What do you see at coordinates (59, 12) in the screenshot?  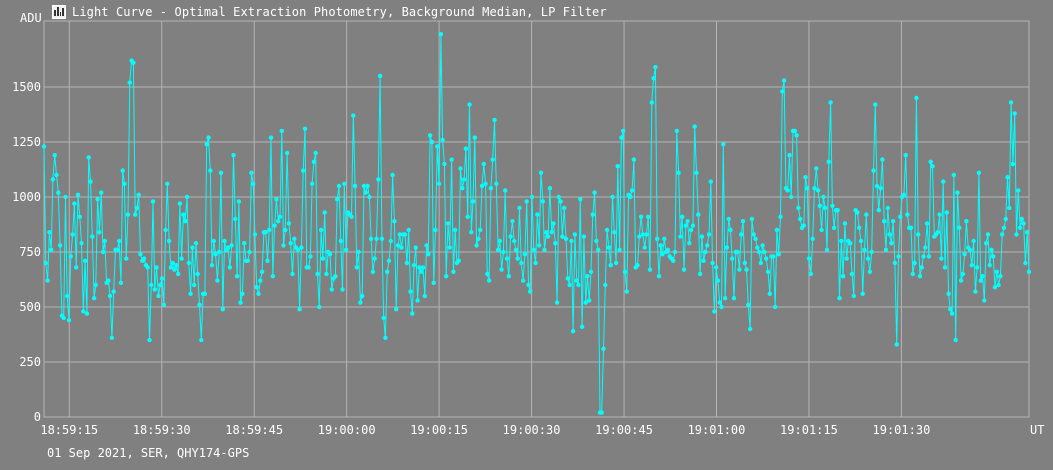 I see `light-curve-app-icon` at bounding box center [59, 12].